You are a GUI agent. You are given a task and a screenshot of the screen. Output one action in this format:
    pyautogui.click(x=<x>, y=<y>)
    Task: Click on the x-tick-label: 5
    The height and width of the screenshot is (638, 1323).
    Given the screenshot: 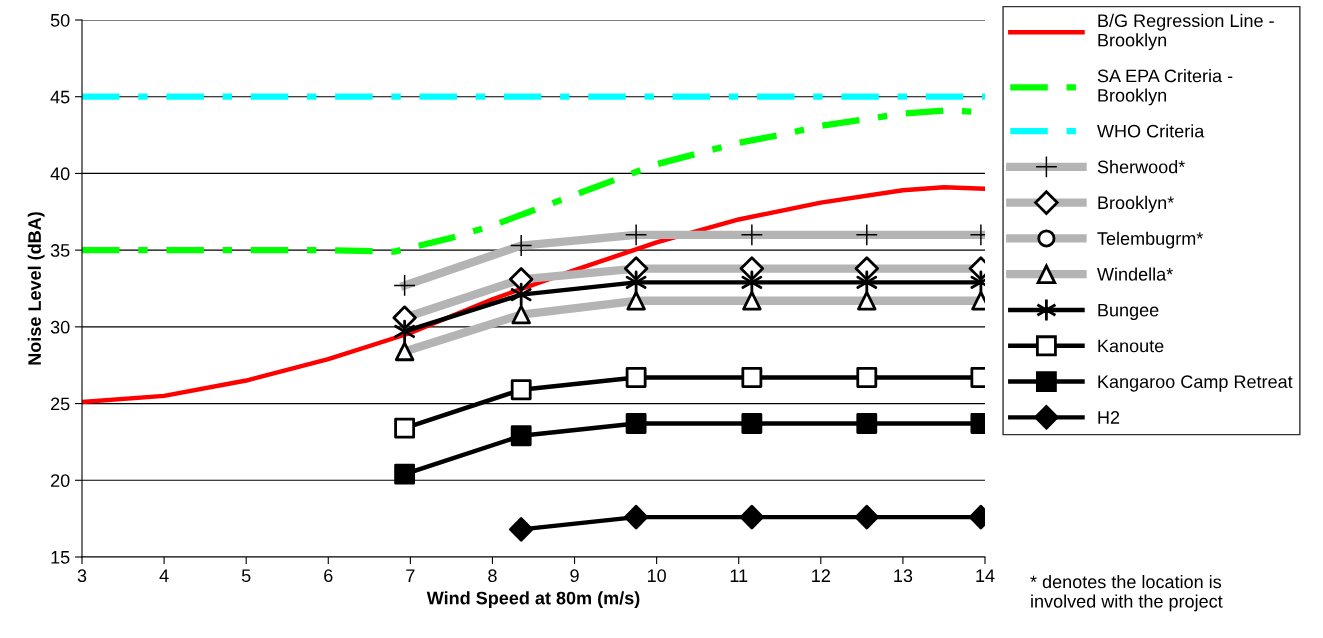 What is the action you would take?
    pyautogui.click(x=246, y=576)
    